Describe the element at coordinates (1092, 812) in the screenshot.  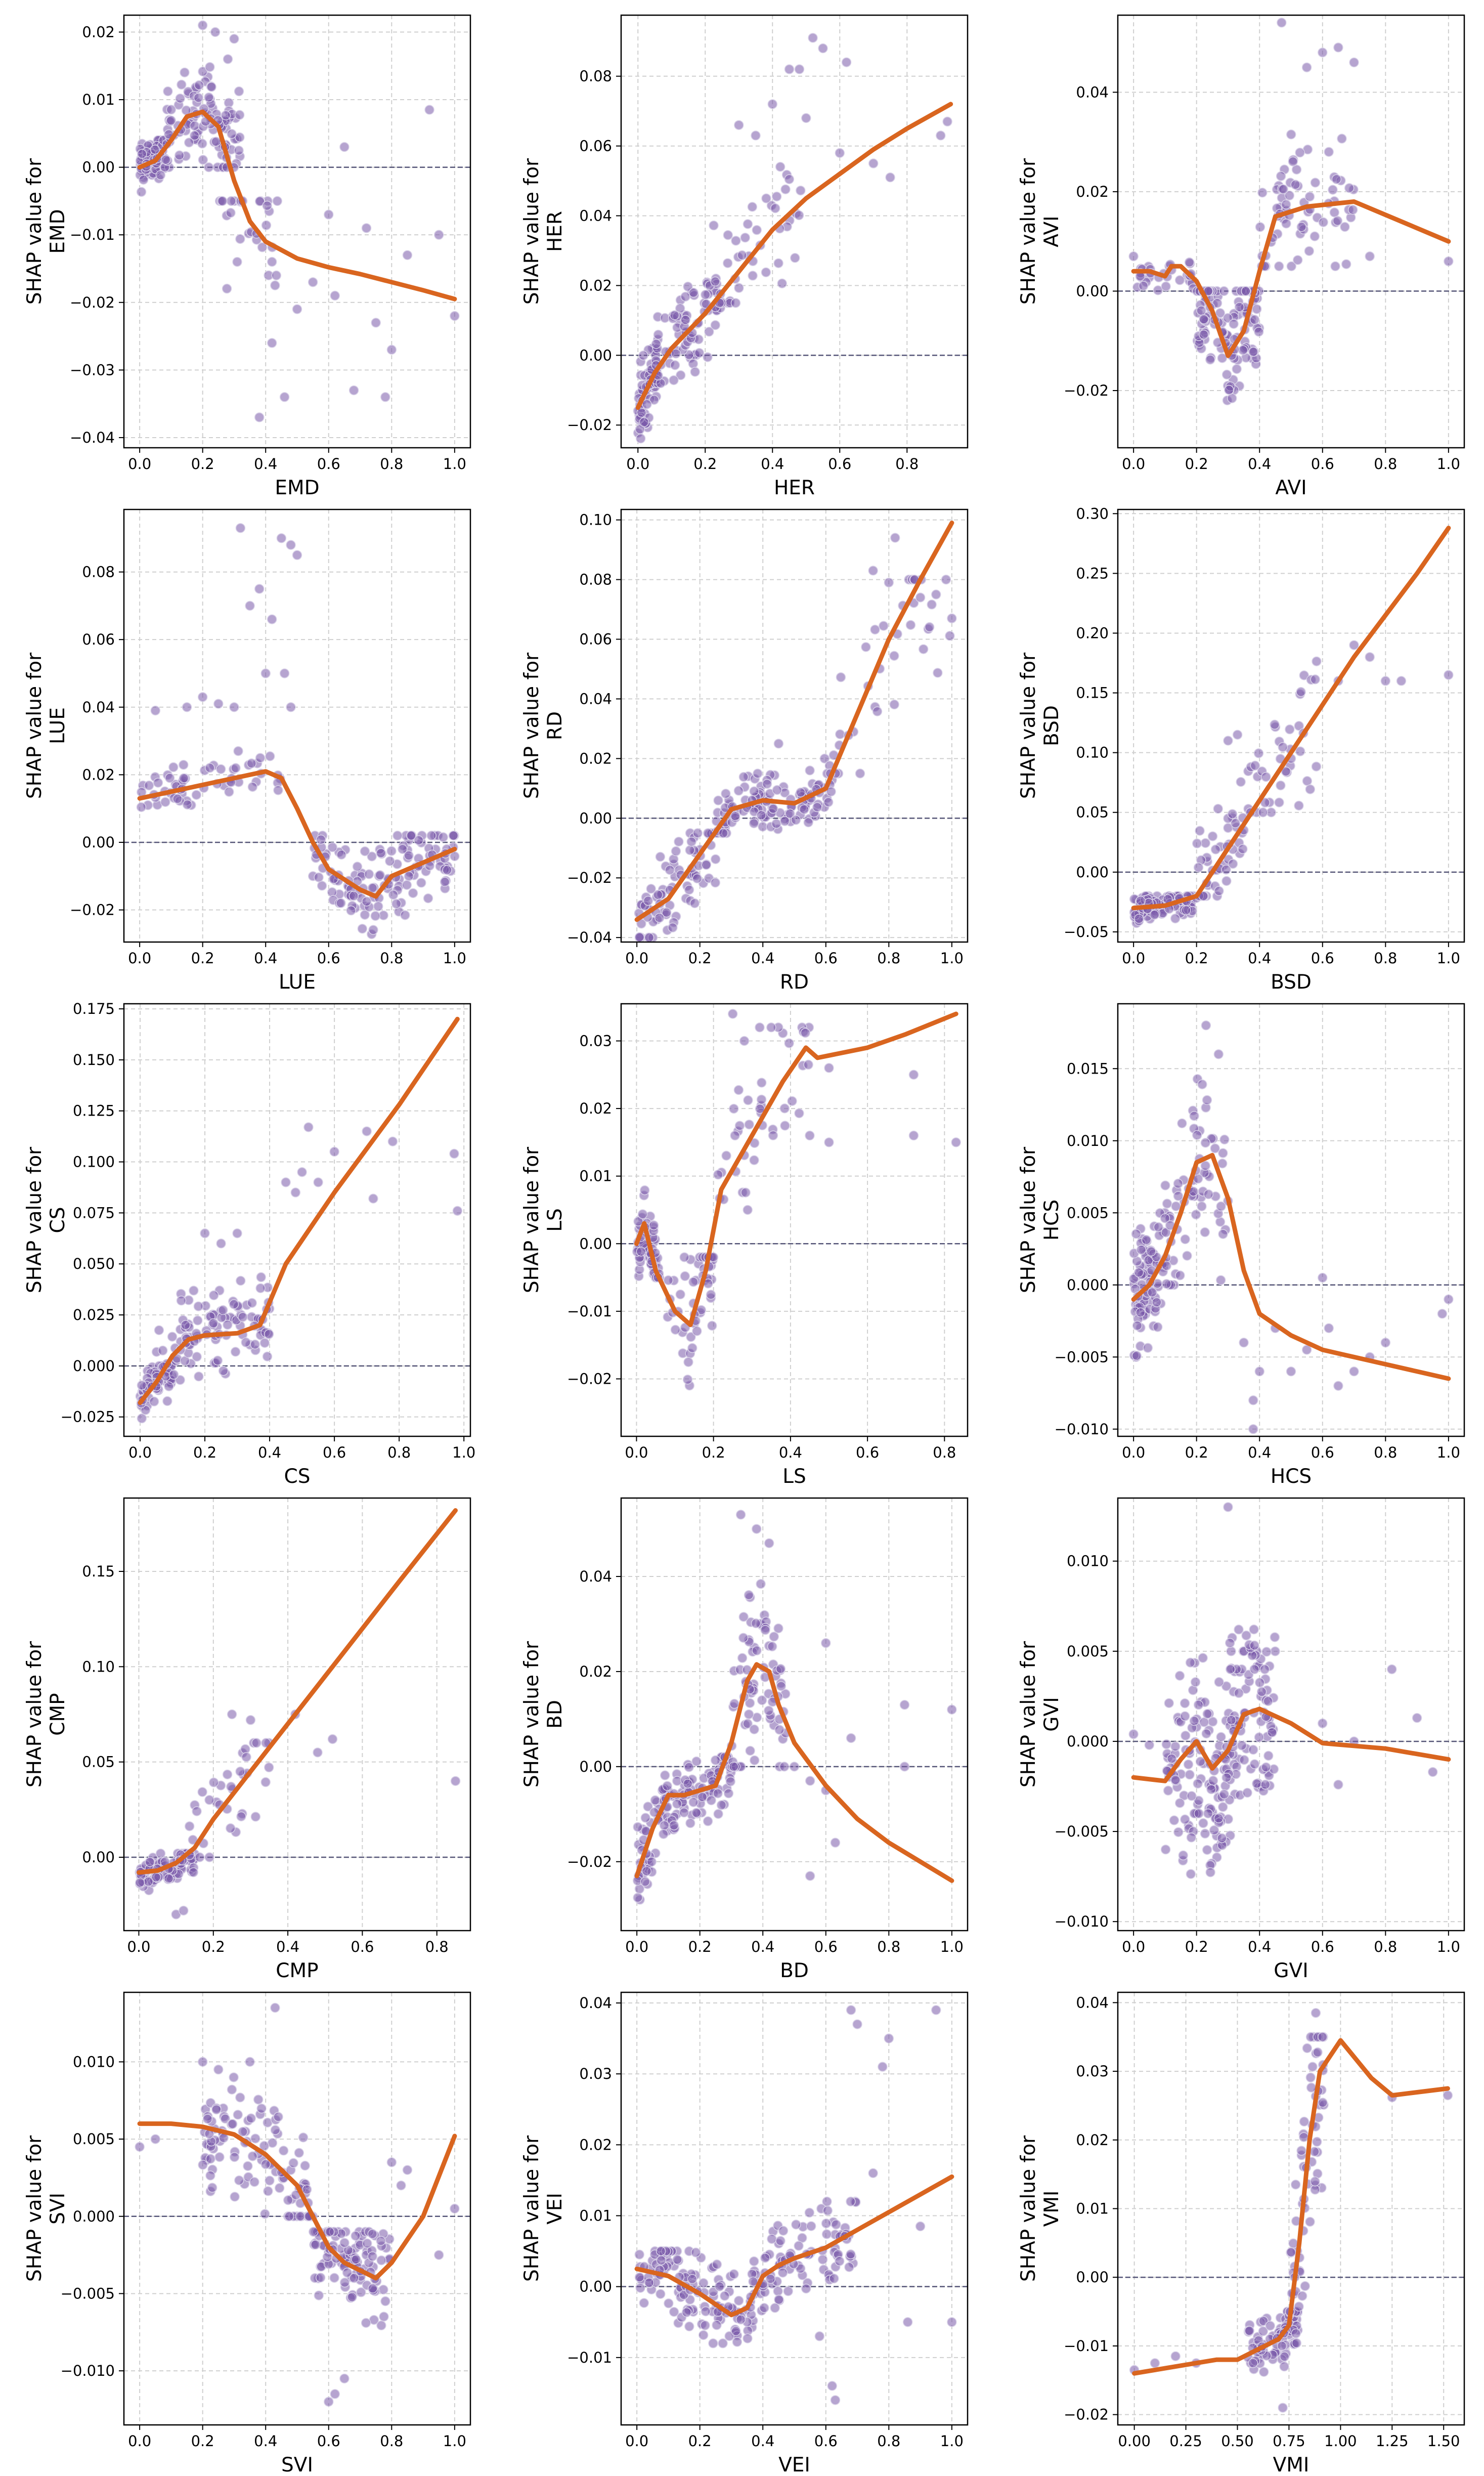
I see `y-tick-label: 0.05` at that location.